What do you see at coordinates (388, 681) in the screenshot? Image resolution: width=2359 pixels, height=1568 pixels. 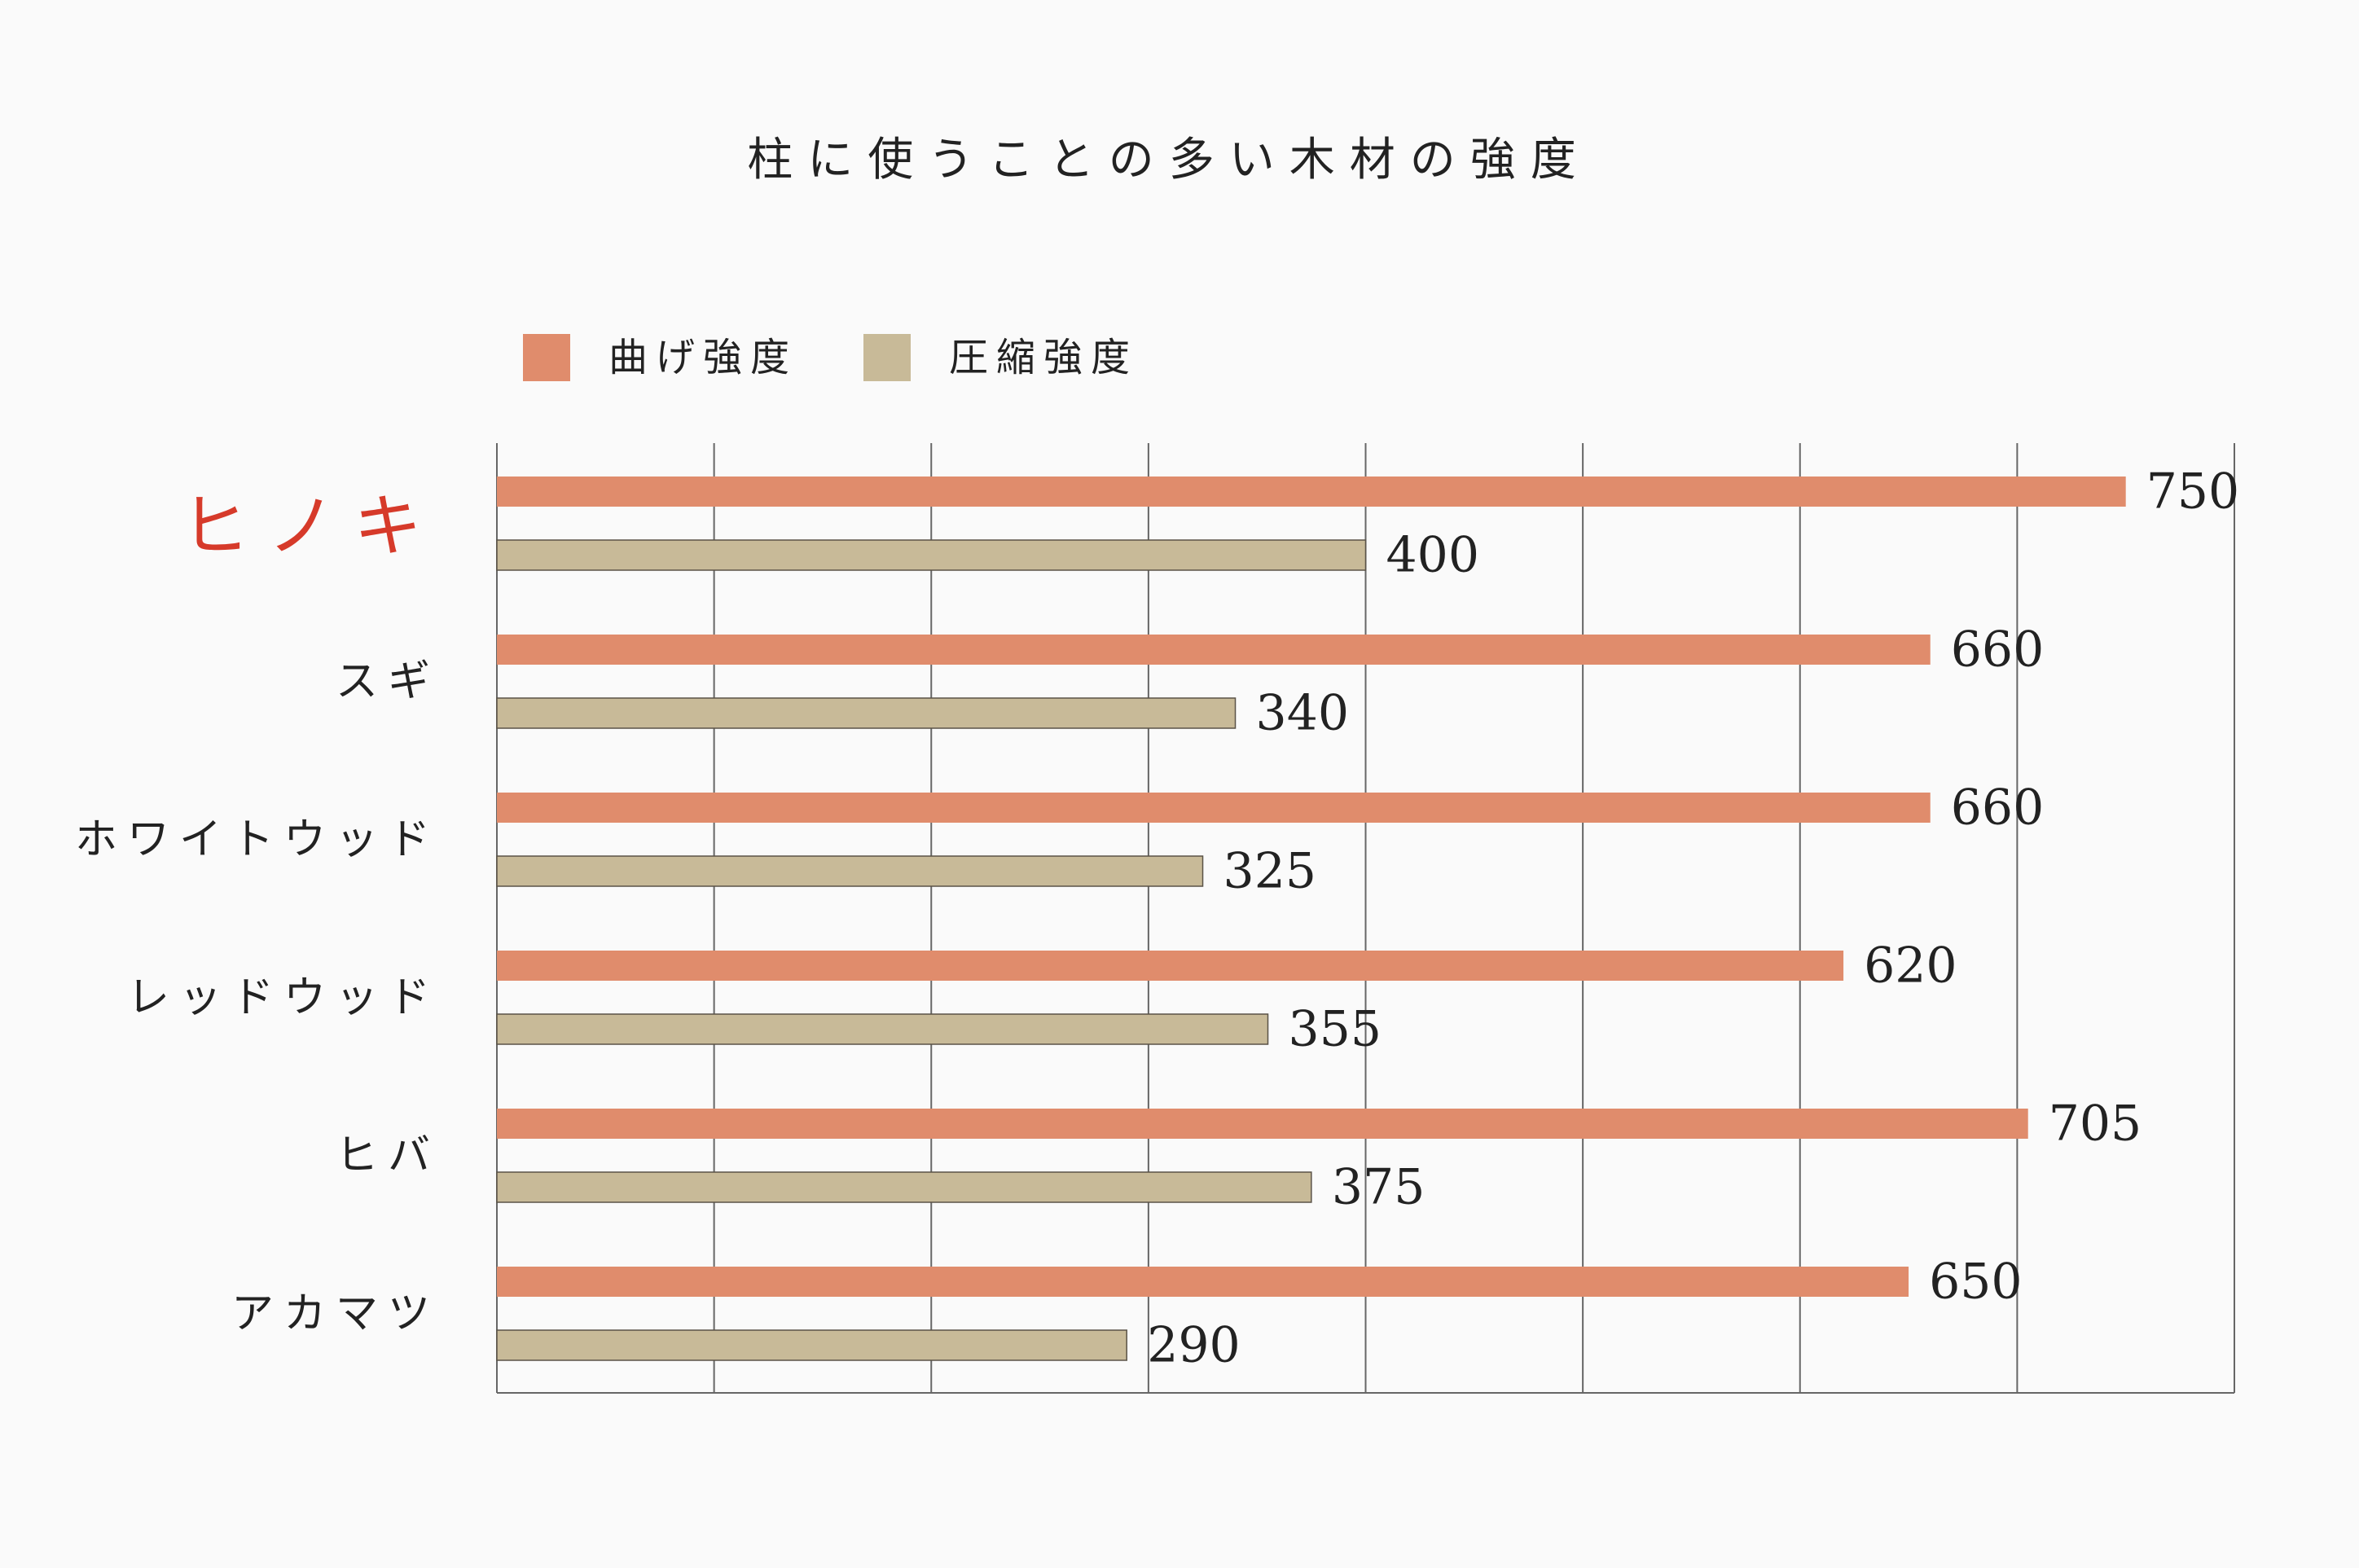 I see `category-label-1: スギ` at bounding box center [388, 681].